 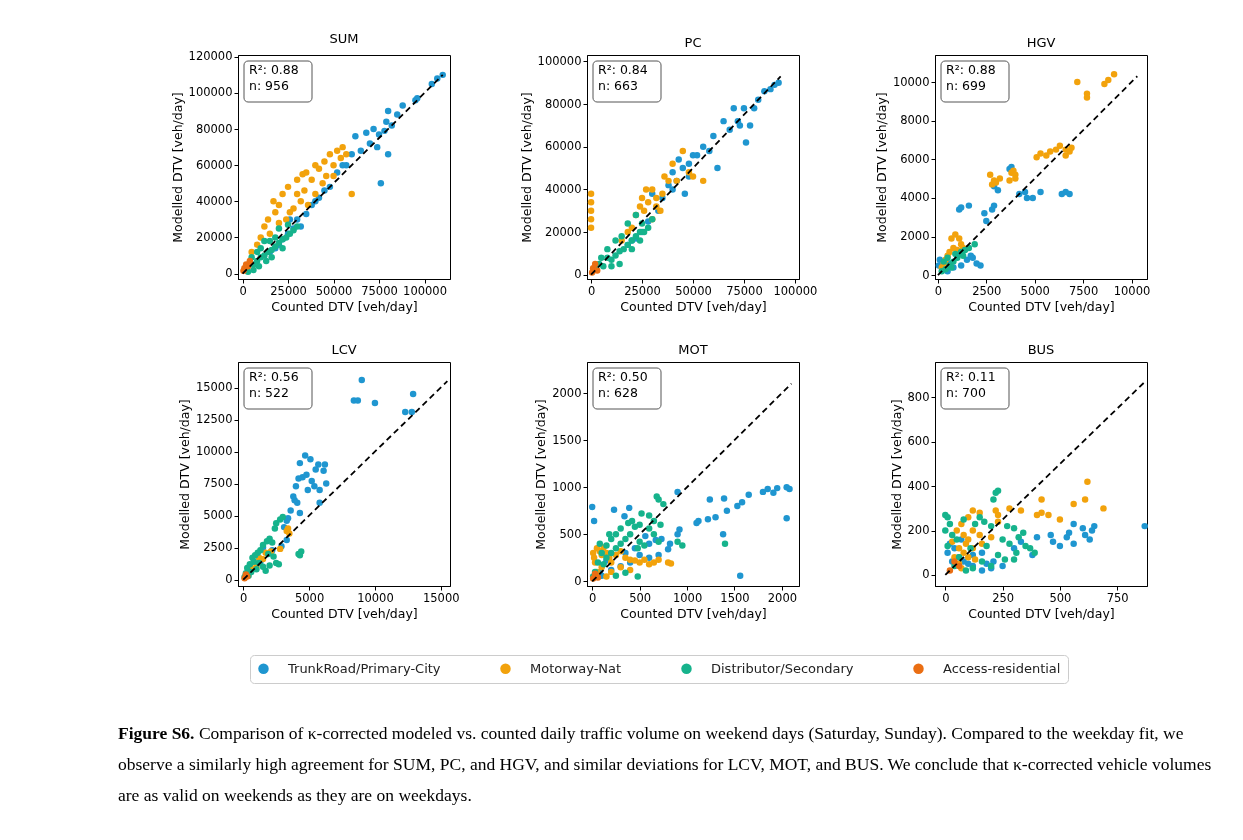 I want to click on y-tick-label: 120000, so click(x=210, y=56).